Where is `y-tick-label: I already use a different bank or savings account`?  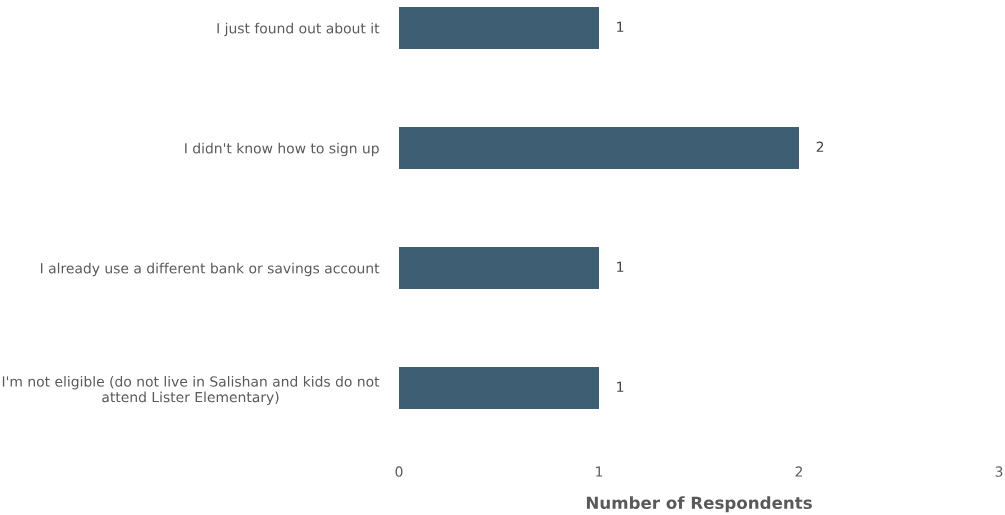
y-tick-label: I already use a different bank or savings account is located at coordinates (210, 269).